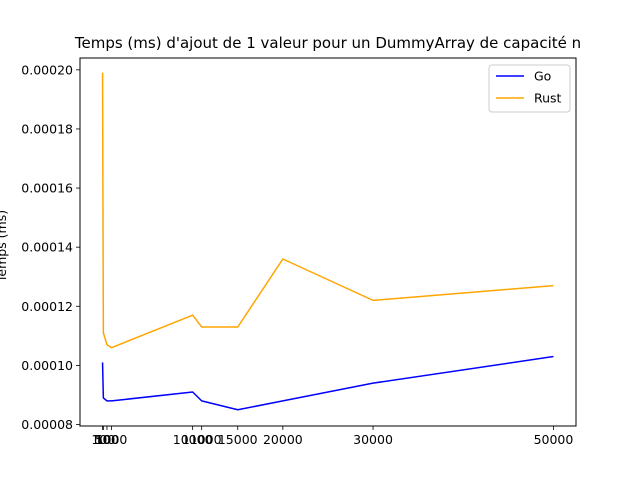  I want to click on y-tick-label: 0.00018, so click(47, 128).